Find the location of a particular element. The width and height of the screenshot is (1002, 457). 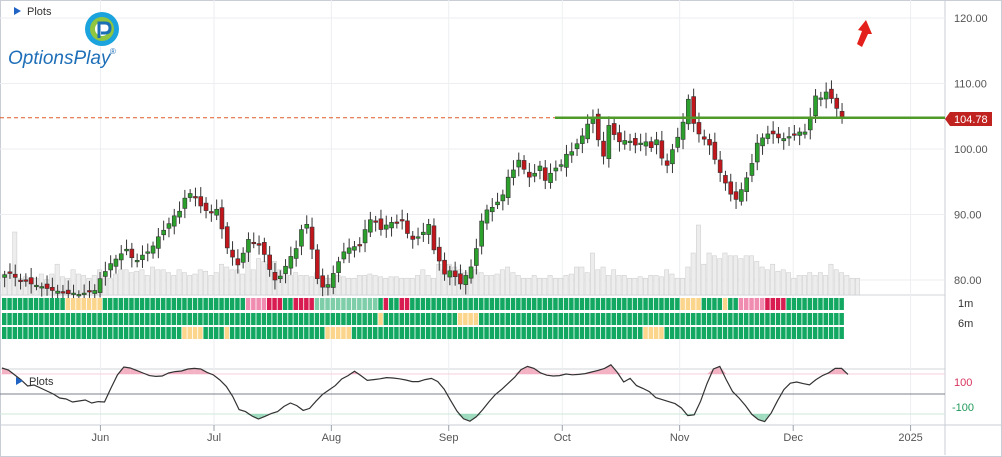

volume-layer is located at coordinates (430, 260).